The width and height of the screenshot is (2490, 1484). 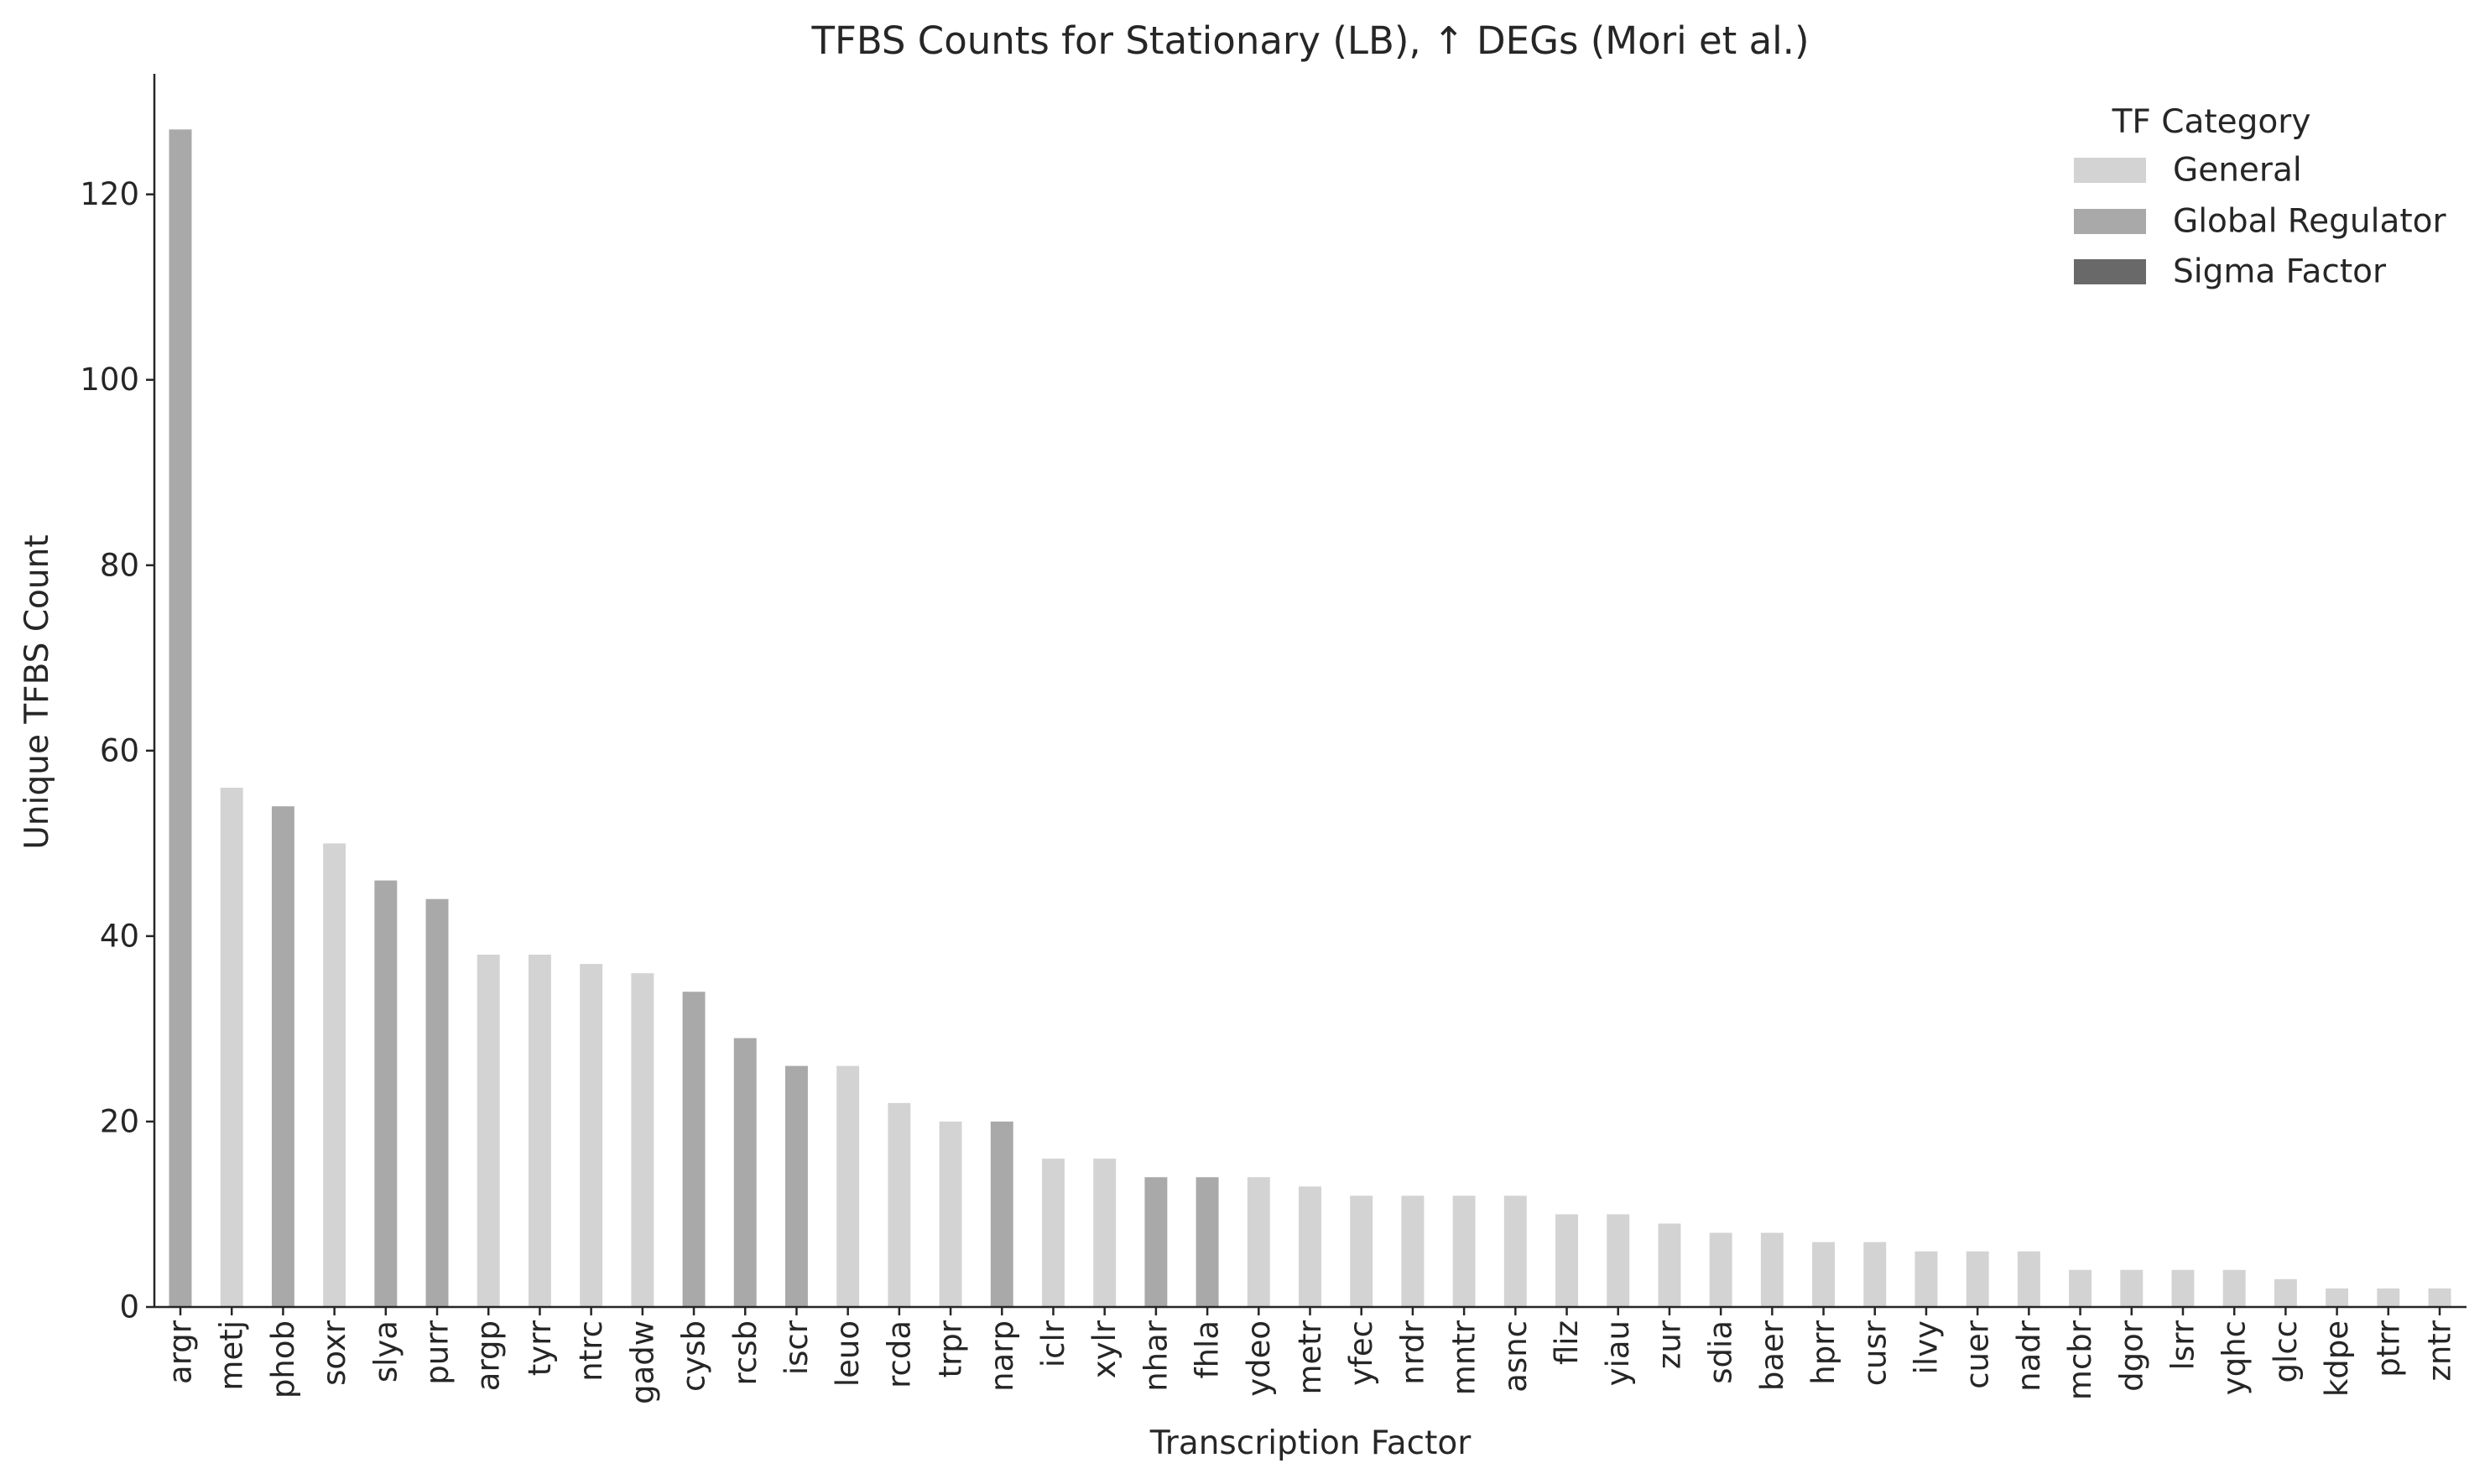 I want to click on bar-zntr, so click(x=2439, y=1297).